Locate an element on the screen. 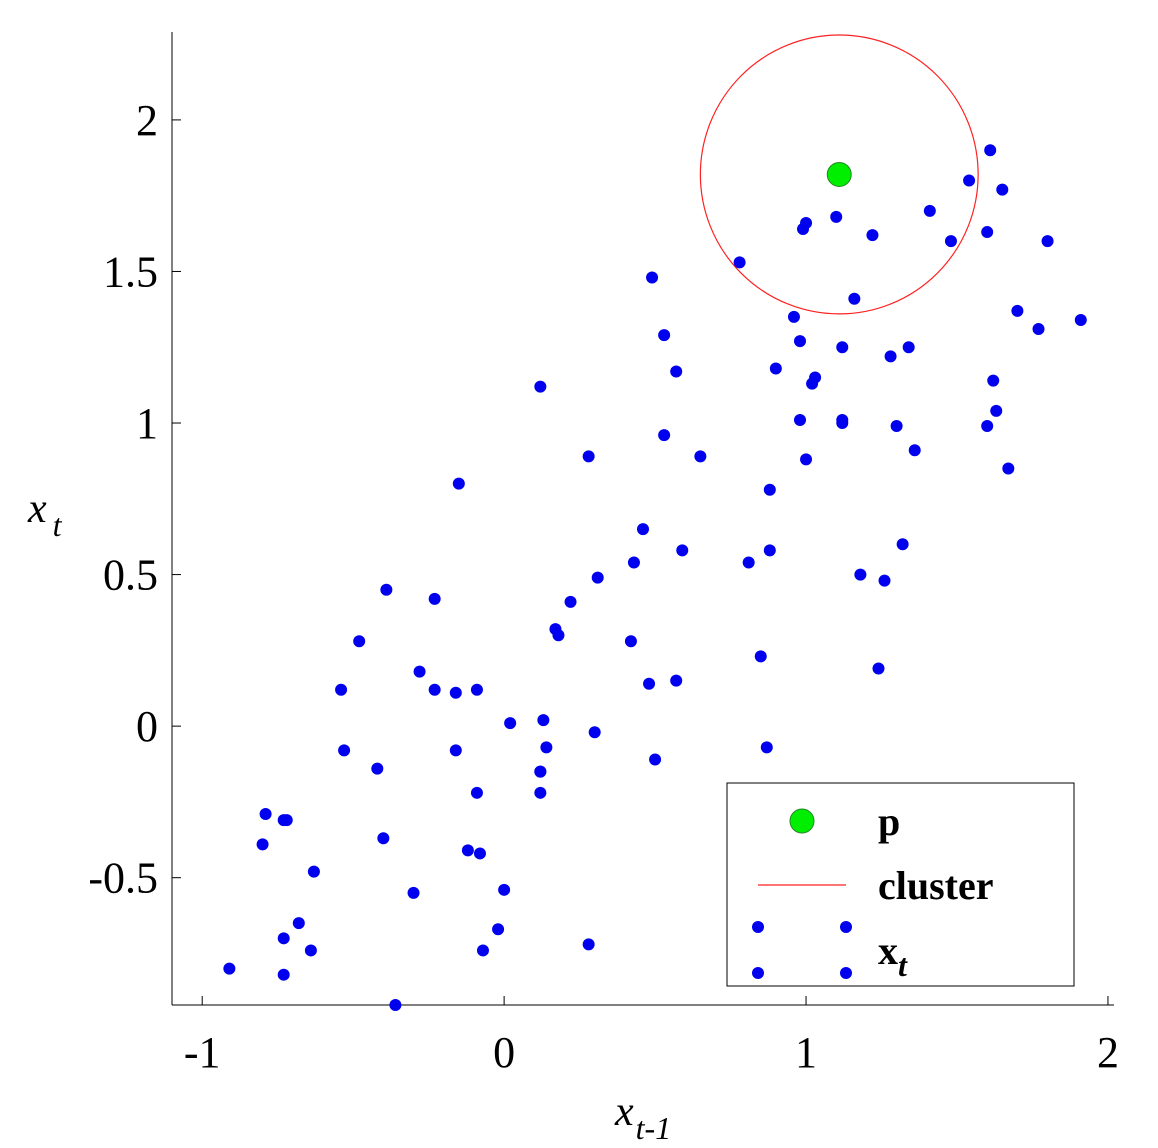 This screenshot has width=1158, height=1148. legend-p-marker is located at coordinates (802, 821).